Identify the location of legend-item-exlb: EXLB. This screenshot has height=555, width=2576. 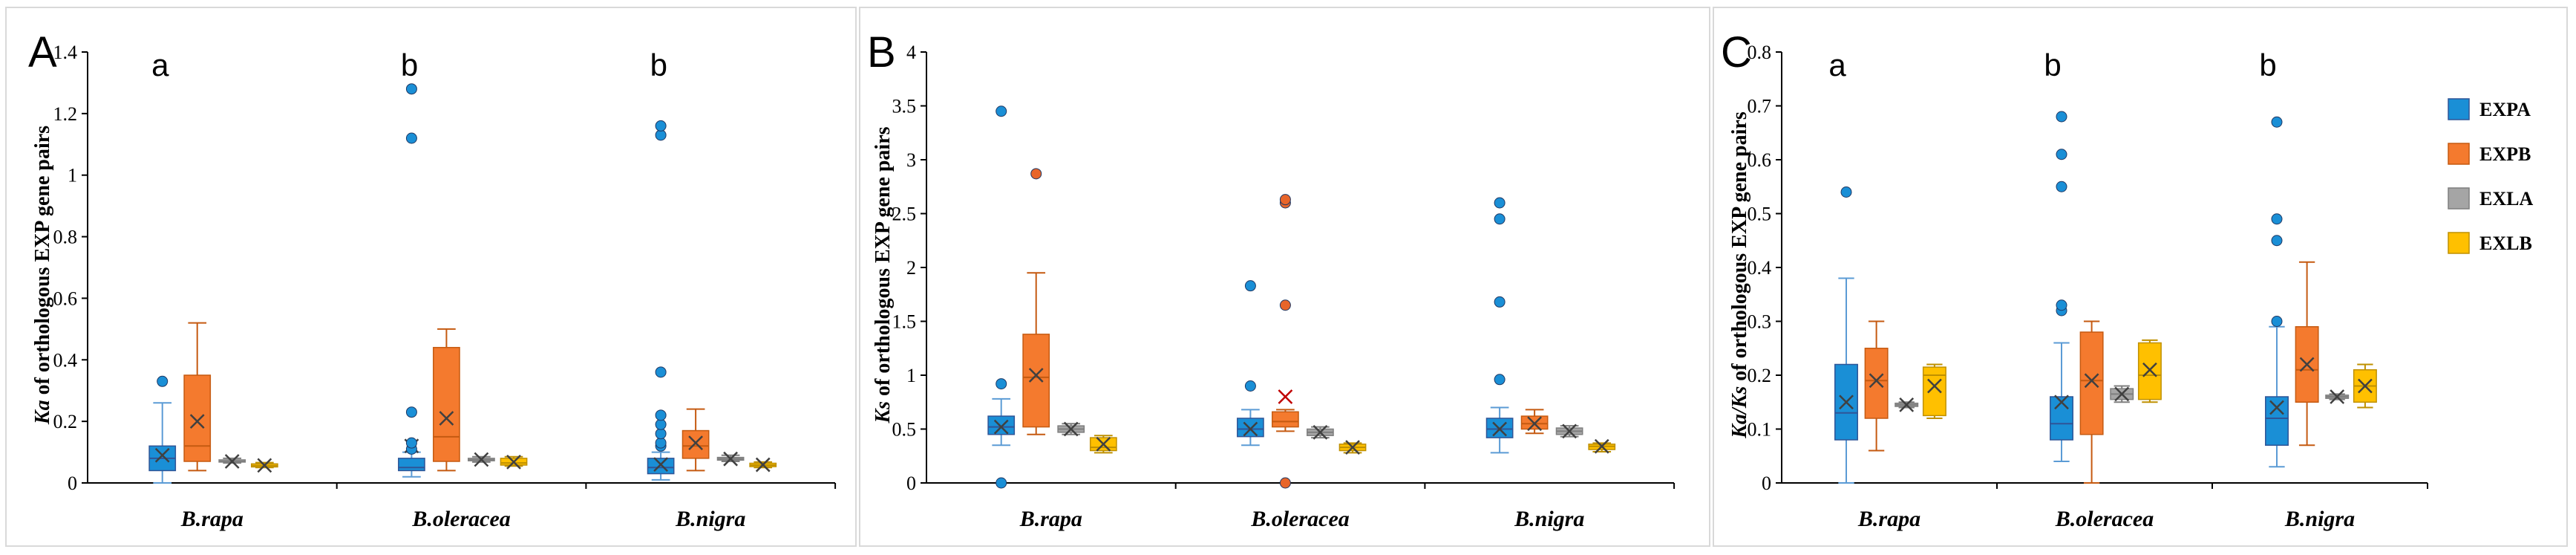
(2490, 243).